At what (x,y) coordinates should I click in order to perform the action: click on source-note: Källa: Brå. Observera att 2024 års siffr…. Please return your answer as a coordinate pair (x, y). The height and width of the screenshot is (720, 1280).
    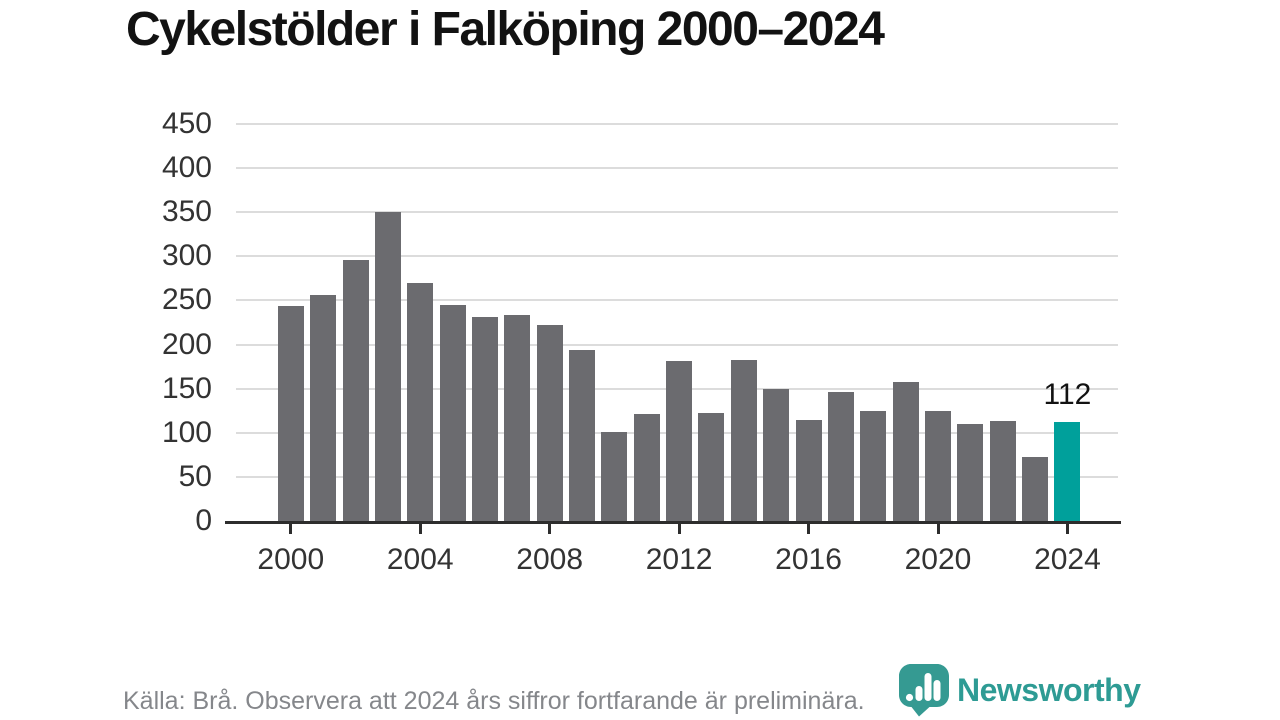
    Looking at the image, I should click on (494, 701).